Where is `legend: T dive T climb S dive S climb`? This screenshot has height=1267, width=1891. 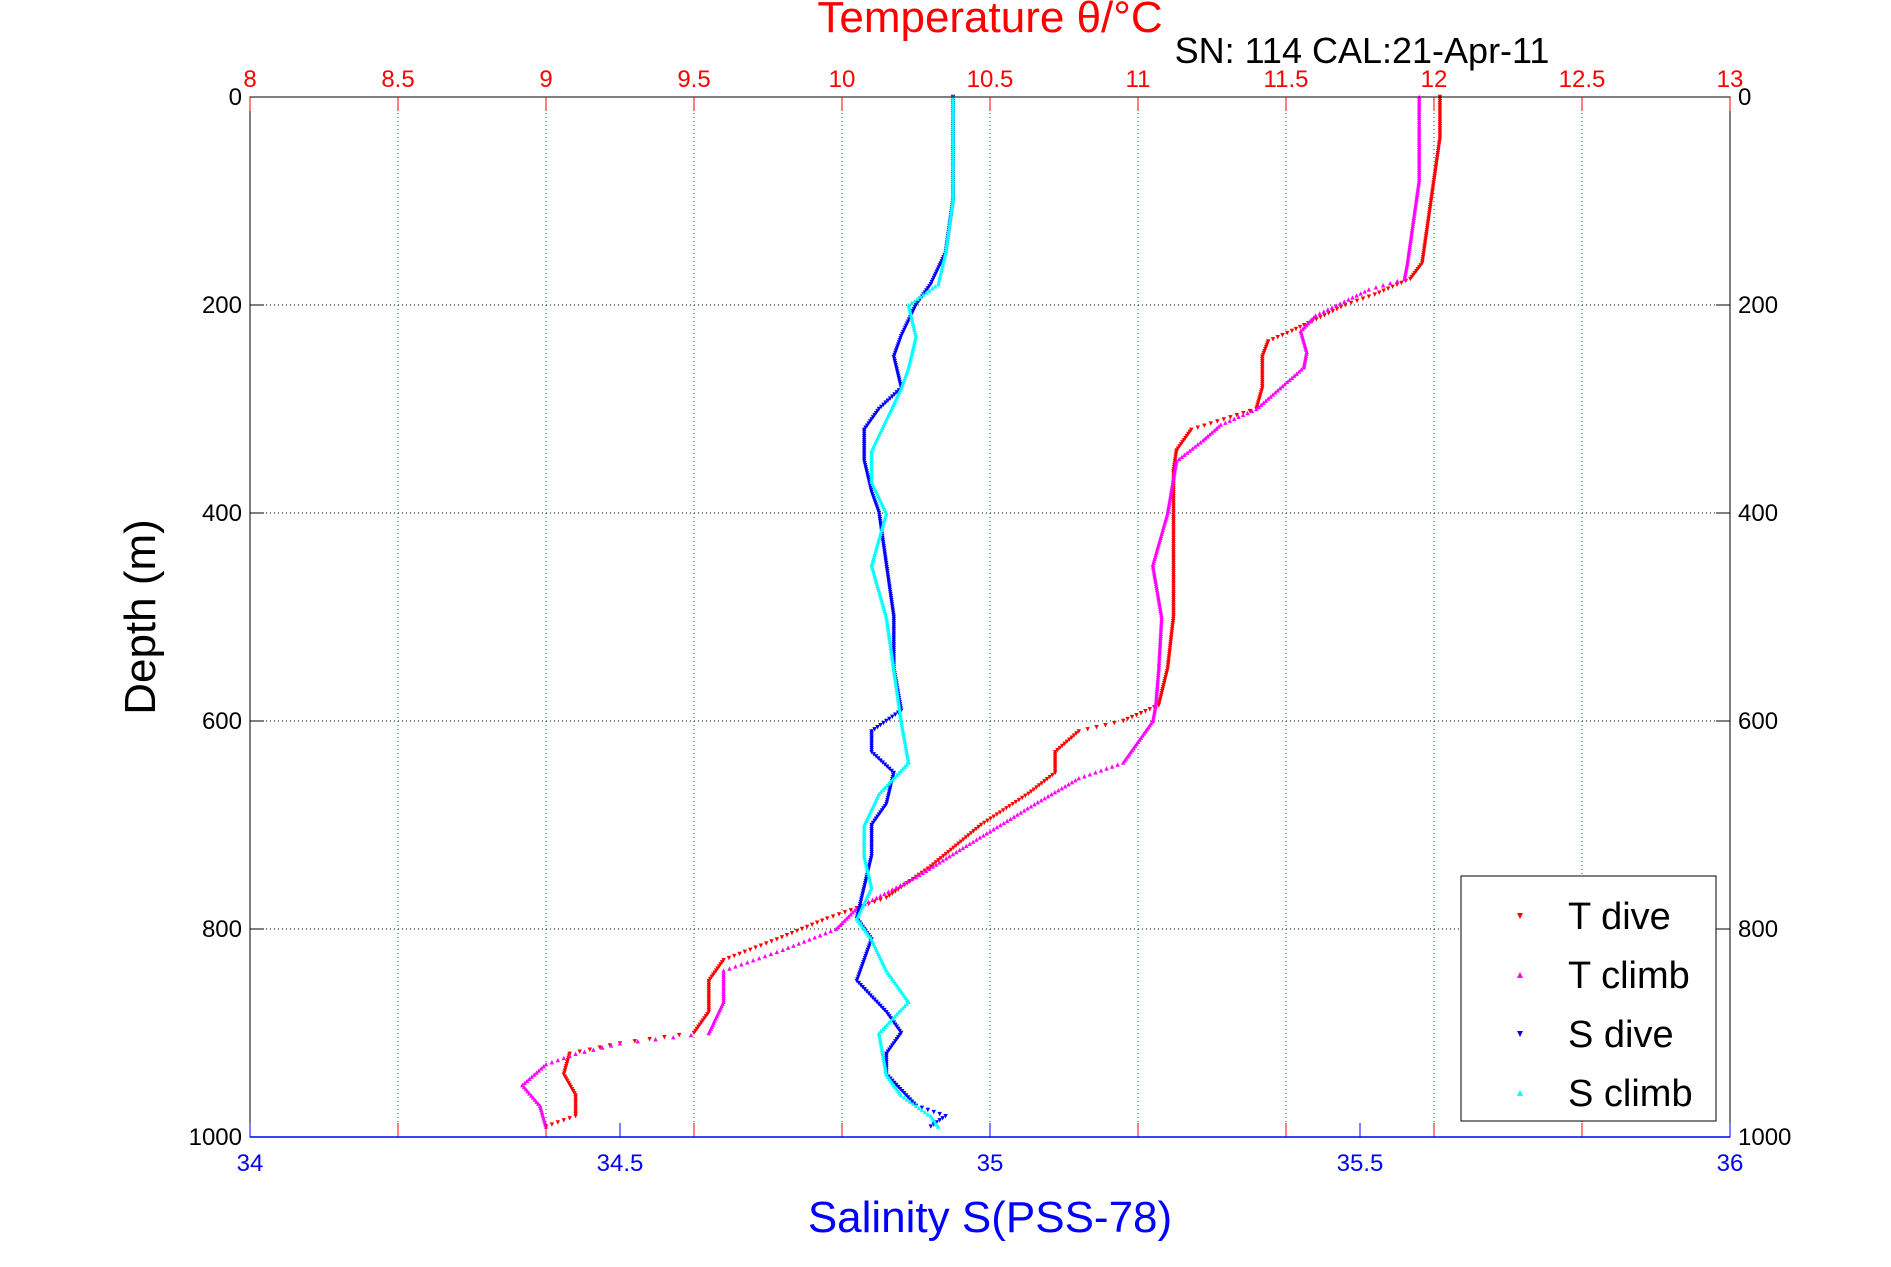 legend: T dive T climb S dive S climb is located at coordinates (1588, 998).